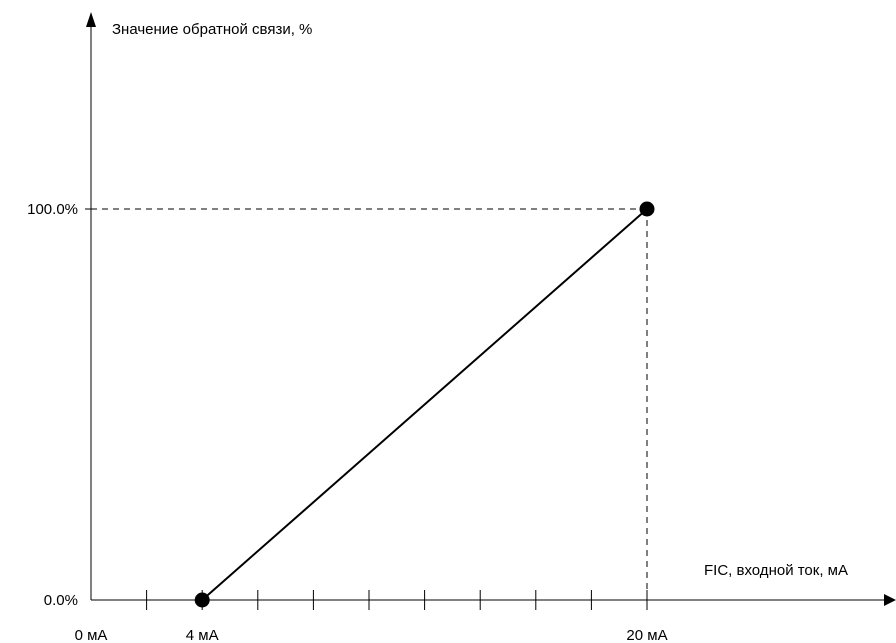 The image size is (896, 643). What do you see at coordinates (646, 635) in the screenshot?
I see `x-tick-label: 20 мА` at bounding box center [646, 635].